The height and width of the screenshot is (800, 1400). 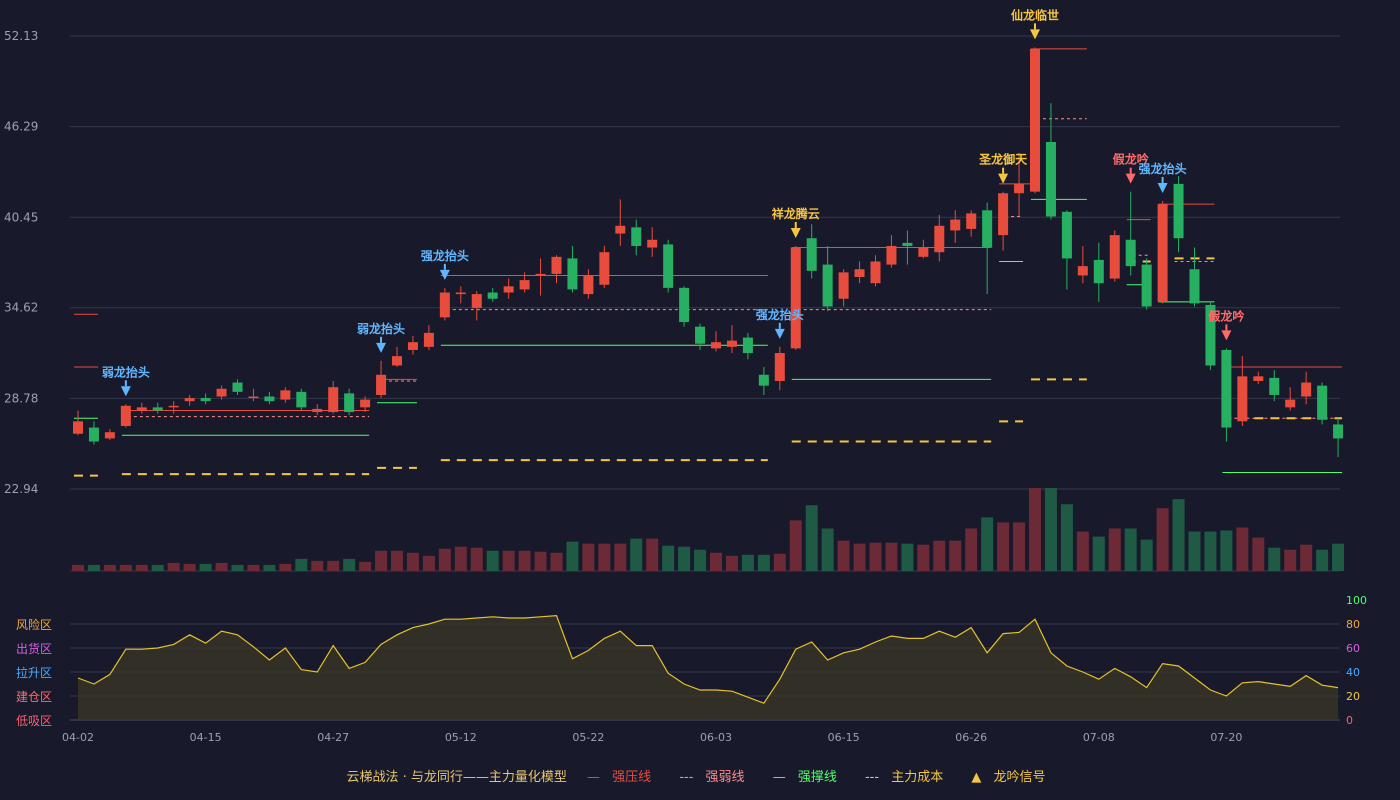 I want to click on legend-cost: --- 主力成本, so click(x=904, y=777).